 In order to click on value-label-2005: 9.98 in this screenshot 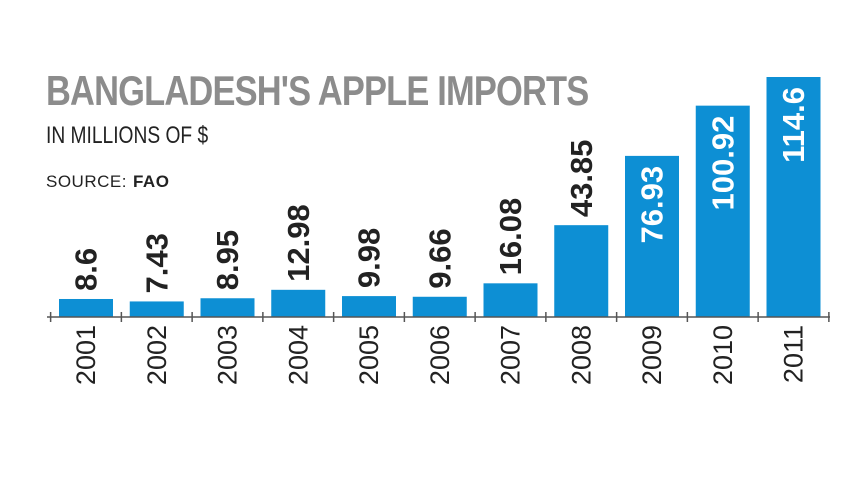, I will do `click(369, 258)`.